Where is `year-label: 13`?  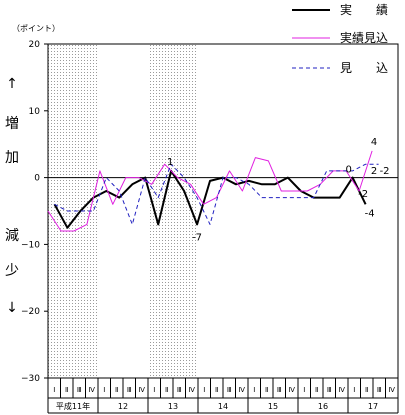 year-label: 13 is located at coordinates (173, 406).